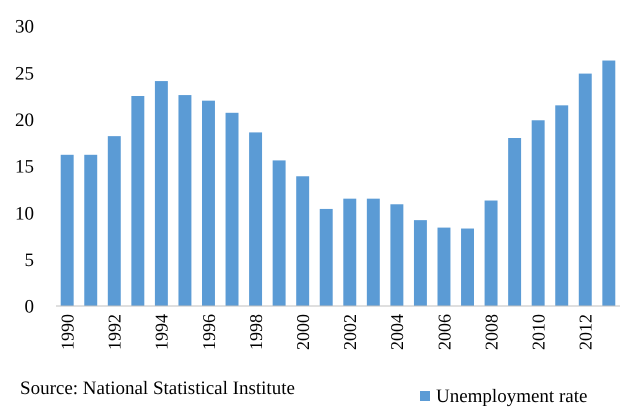 The width and height of the screenshot is (626, 411). I want to click on y-tick-label: 5, so click(29, 260).